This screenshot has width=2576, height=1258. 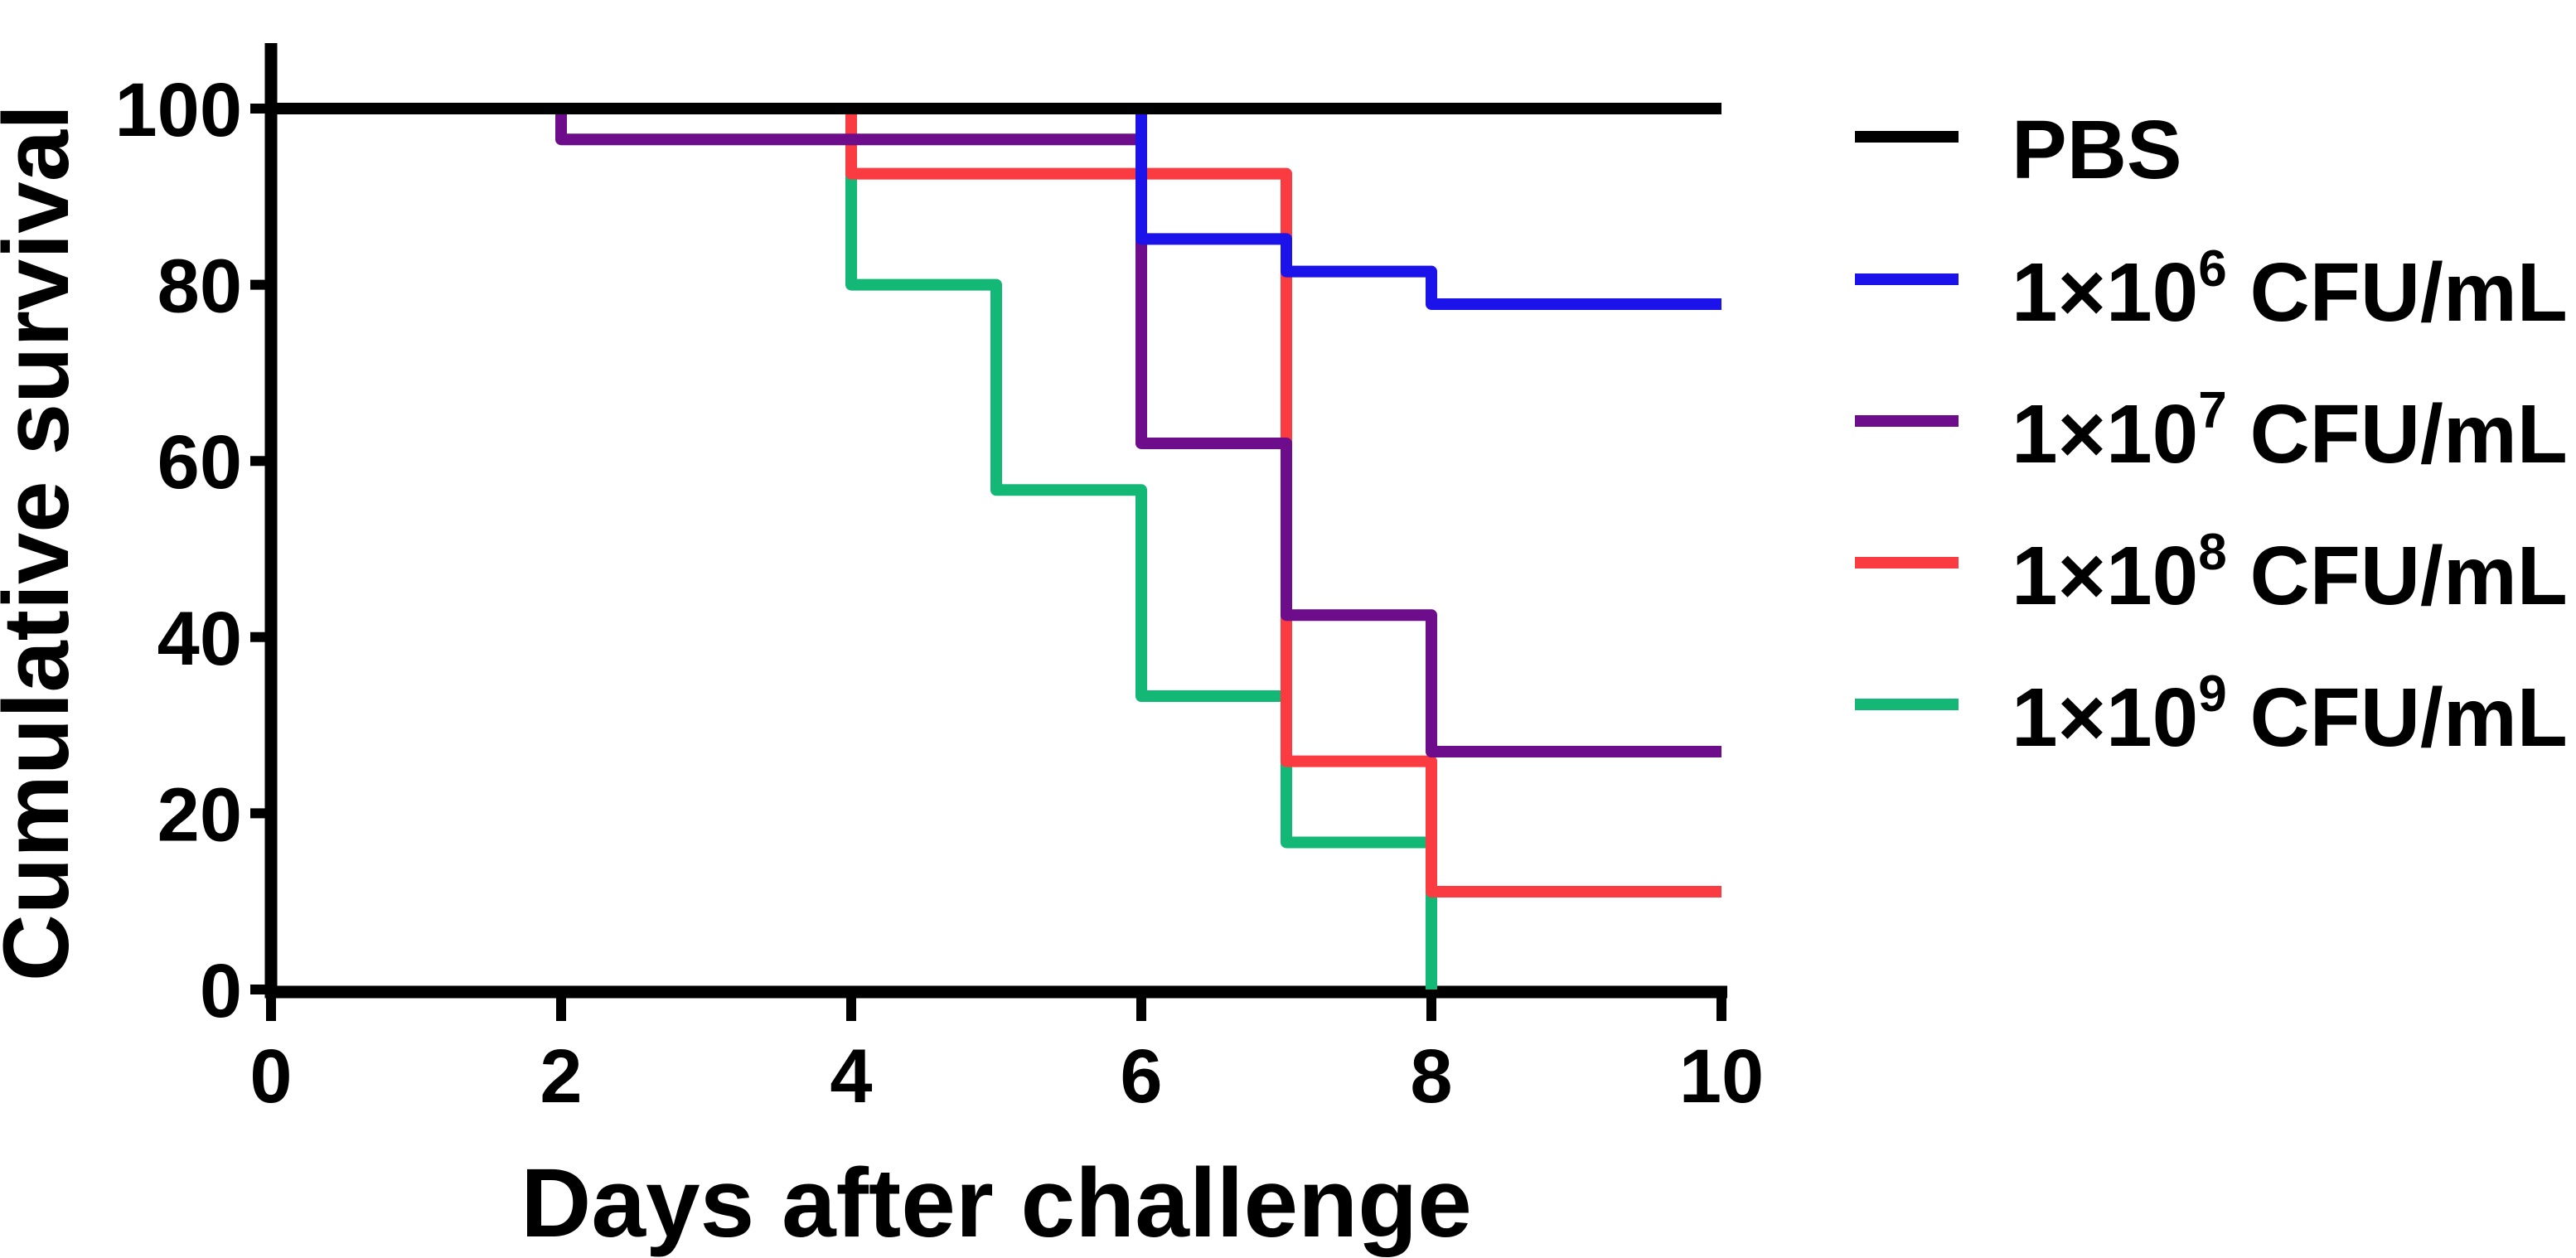 What do you see at coordinates (199, 639) in the screenshot?
I see `y-tick-label: 40` at bounding box center [199, 639].